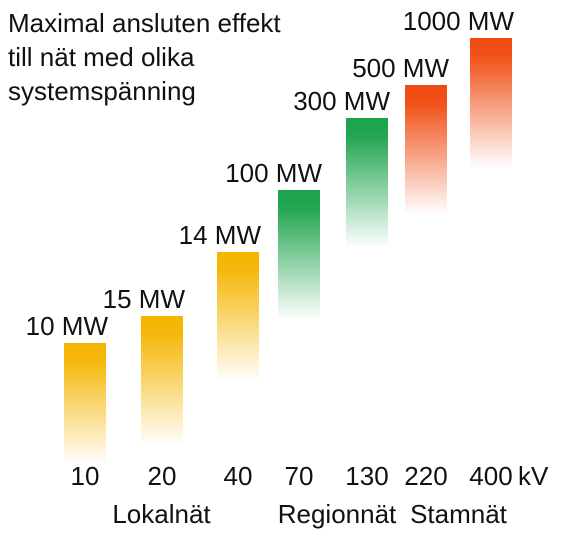 The image size is (579, 540). What do you see at coordinates (426, 150) in the screenshot?
I see `bar-220kv` at bounding box center [426, 150].